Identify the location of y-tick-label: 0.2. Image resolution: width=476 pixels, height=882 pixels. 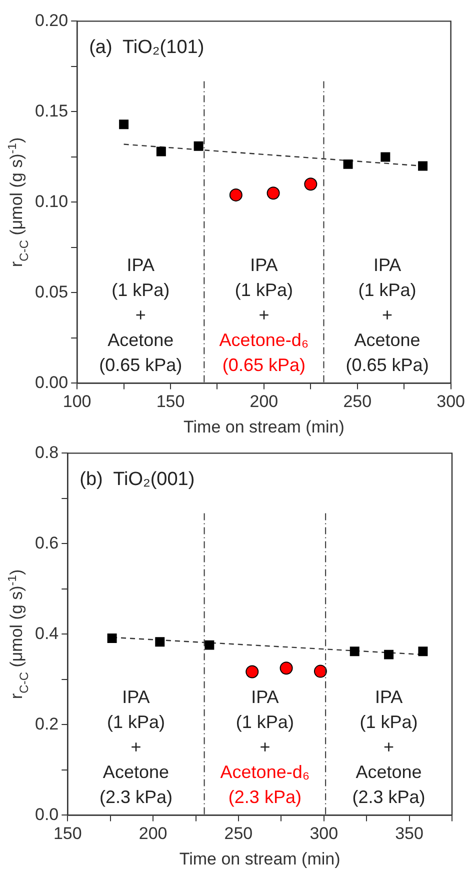
(46, 724).